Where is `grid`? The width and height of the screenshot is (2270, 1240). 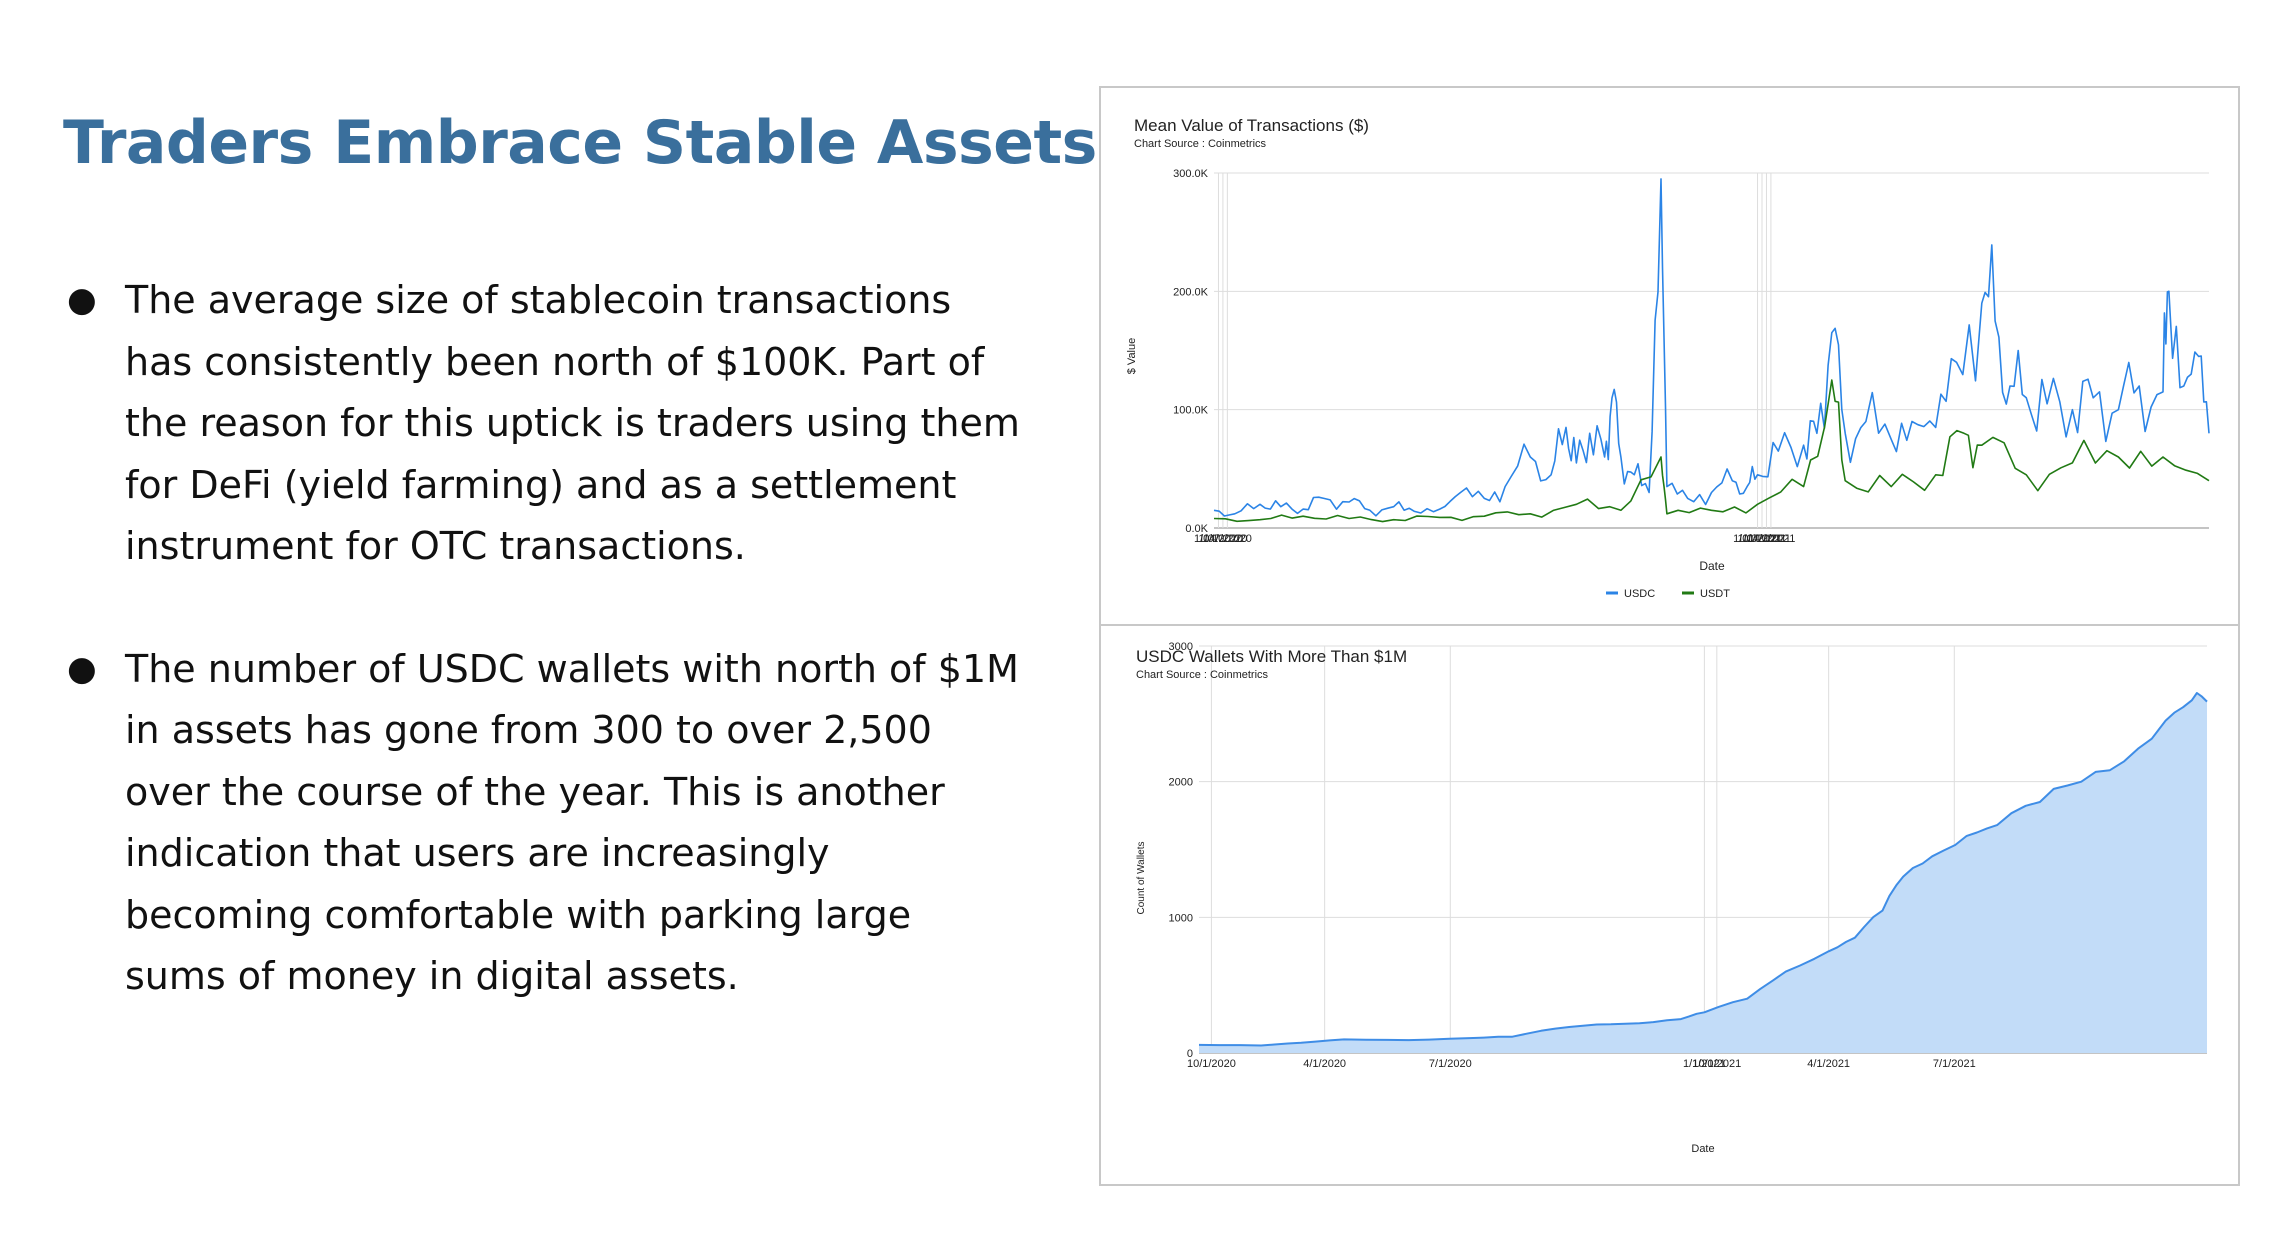
grid is located at coordinates (1711, 350).